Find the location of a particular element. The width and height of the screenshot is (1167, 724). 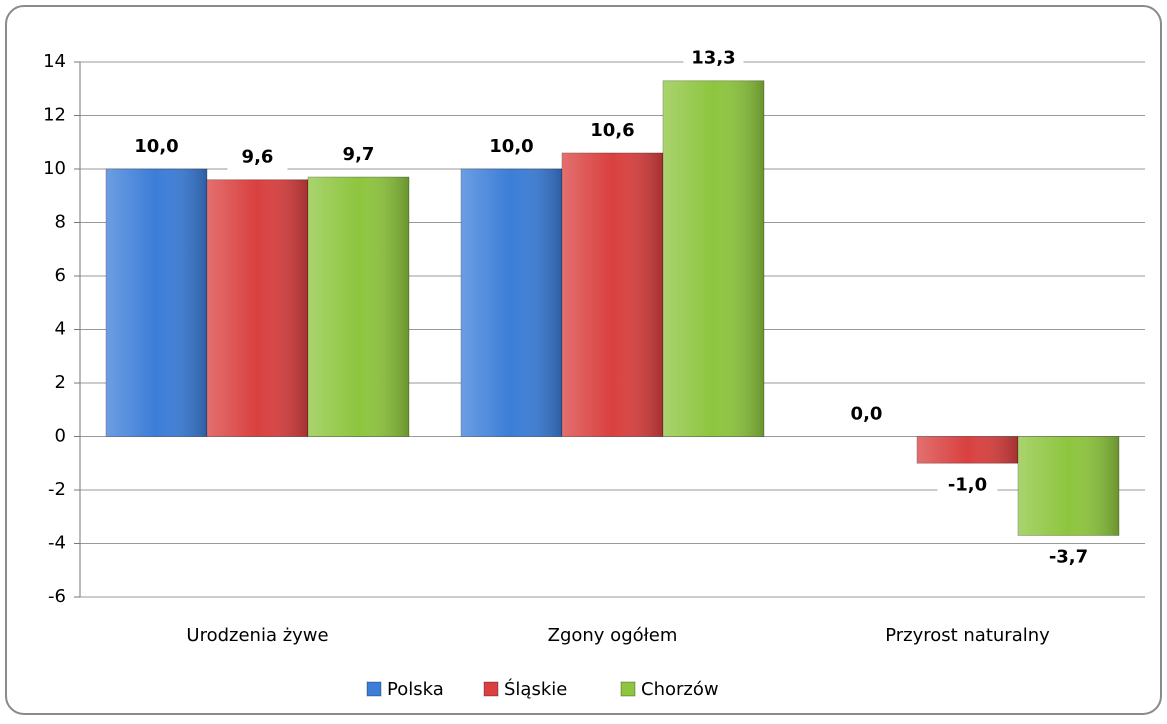

y-tick-label: 10 is located at coordinates (54, 168).